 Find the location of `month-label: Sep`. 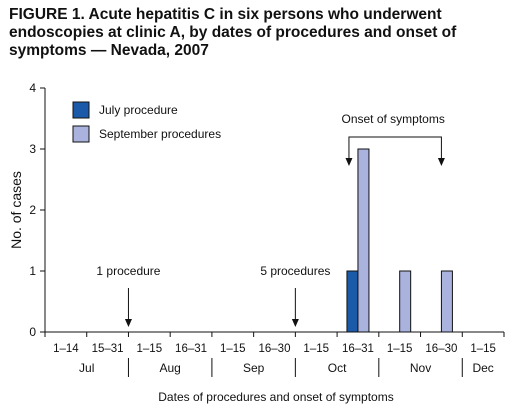

month-label: Sep is located at coordinates (254, 368).